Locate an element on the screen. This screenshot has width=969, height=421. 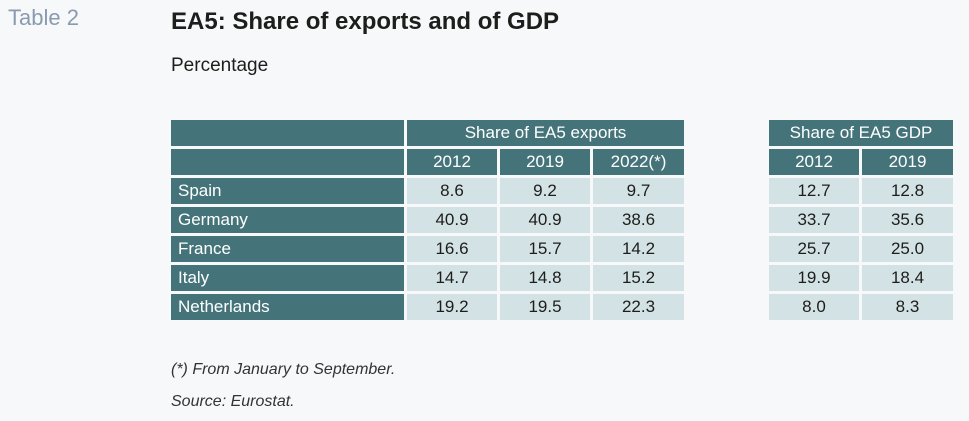
exports-value: 9.7 is located at coordinates (638, 191).